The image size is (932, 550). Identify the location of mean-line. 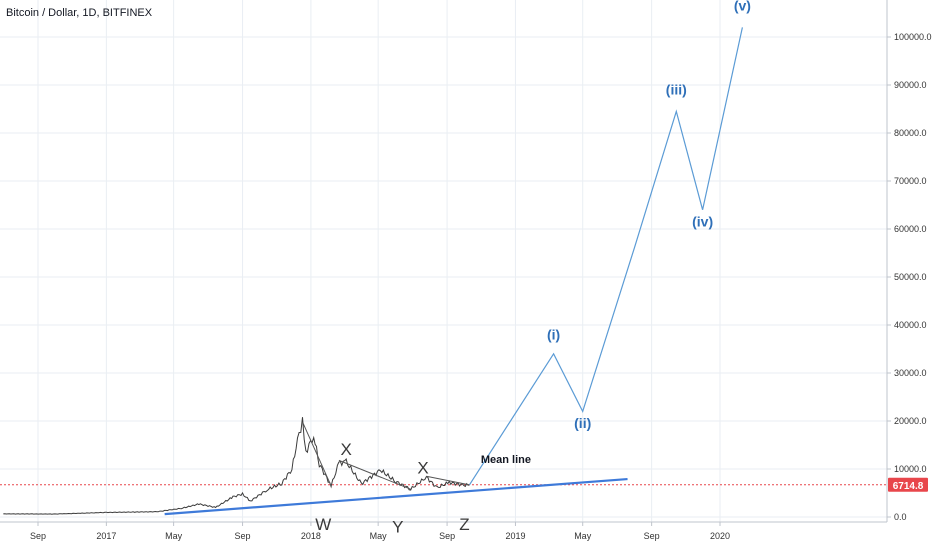
(396, 496).